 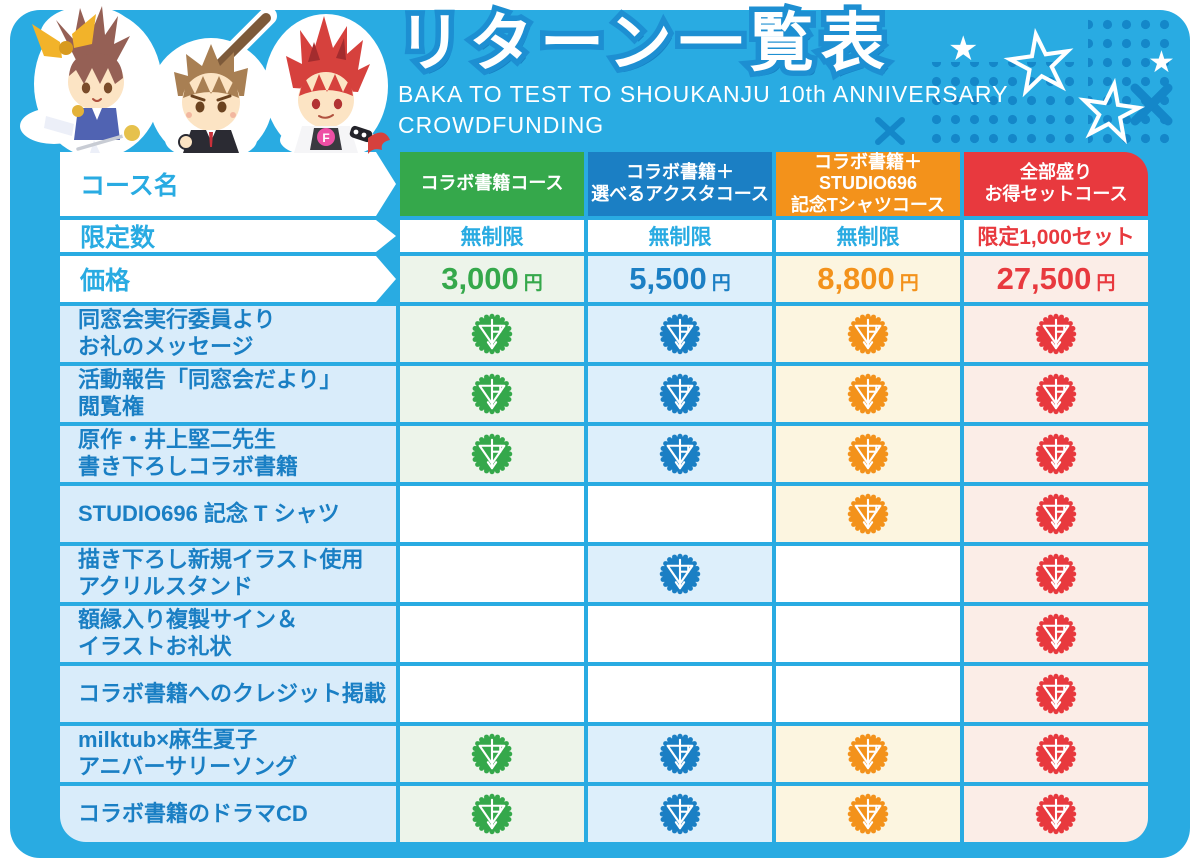 What do you see at coordinates (228, 754) in the screenshot?
I see `feature-label: milktub×麻生夏子 アニバーサリーソング` at bounding box center [228, 754].